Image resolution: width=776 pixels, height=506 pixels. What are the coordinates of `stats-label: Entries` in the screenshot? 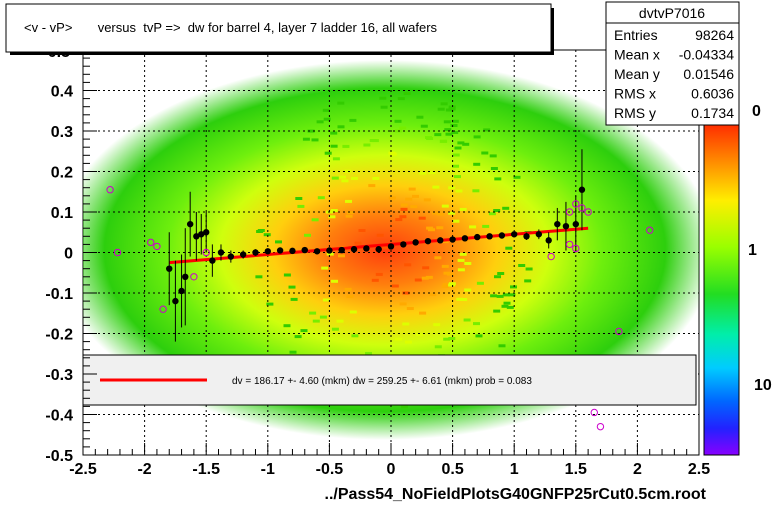 It's located at (636, 35).